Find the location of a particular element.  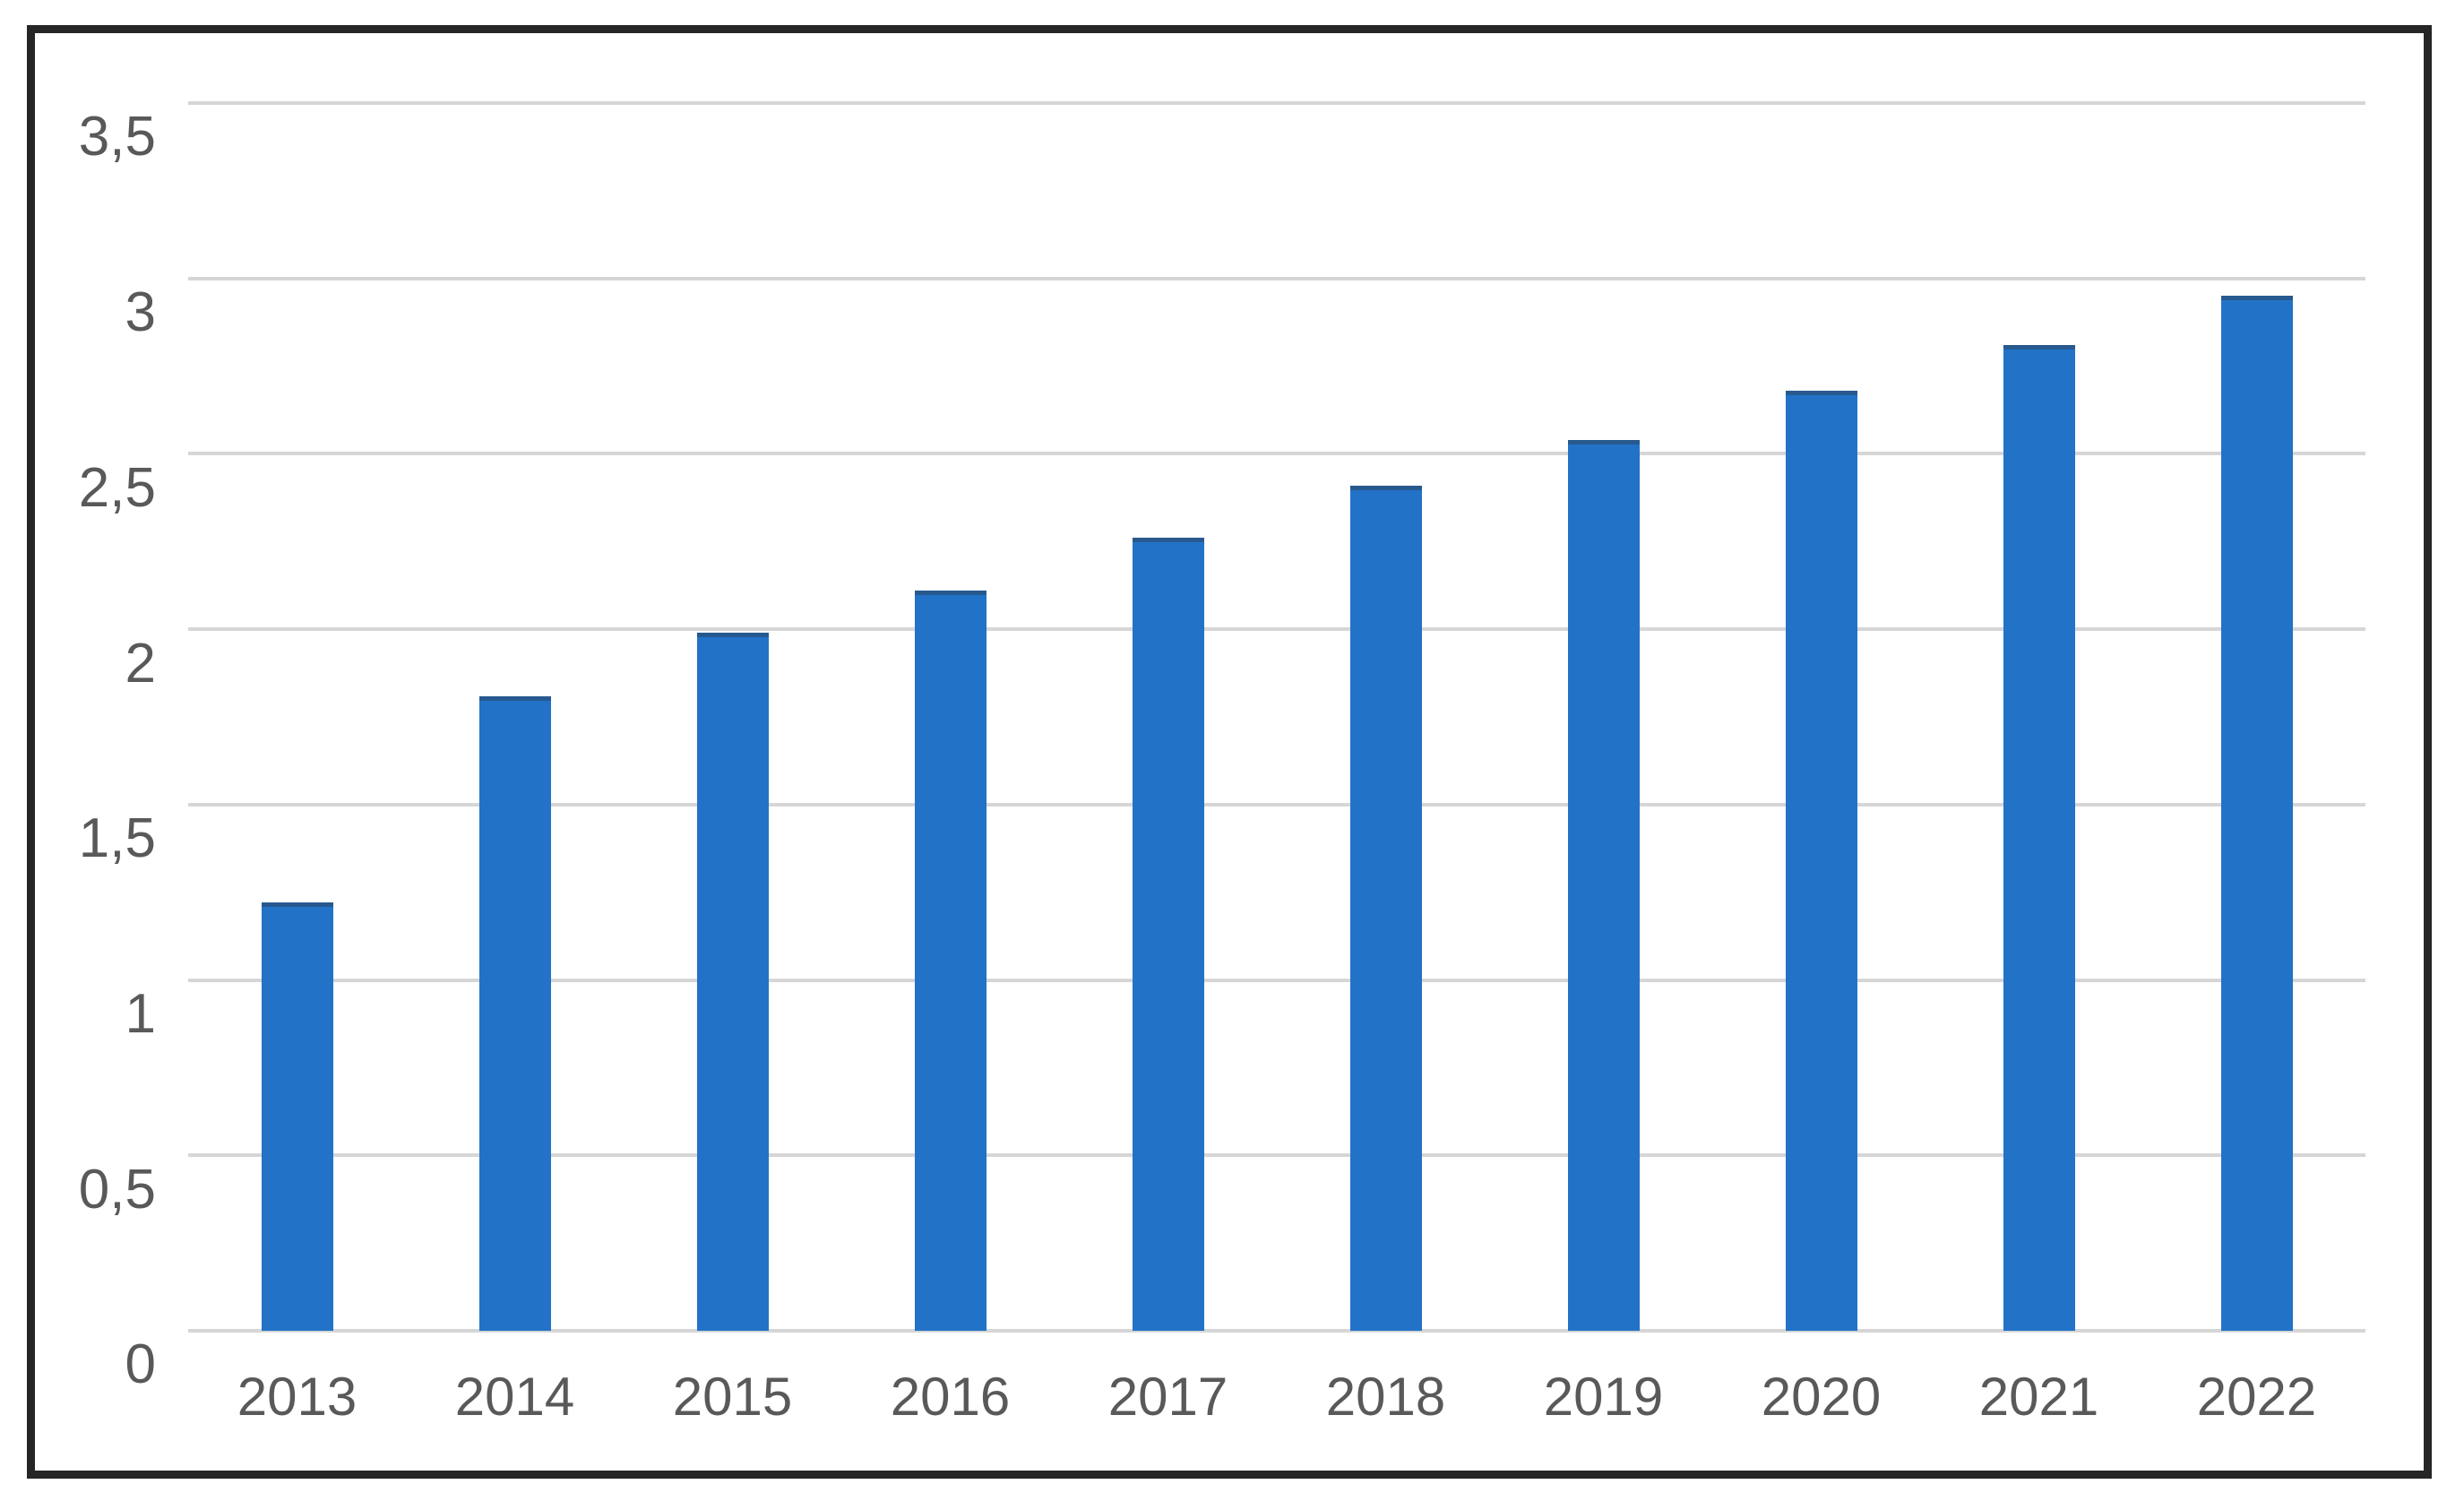

bar-2016 is located at coordinates (950, 961).